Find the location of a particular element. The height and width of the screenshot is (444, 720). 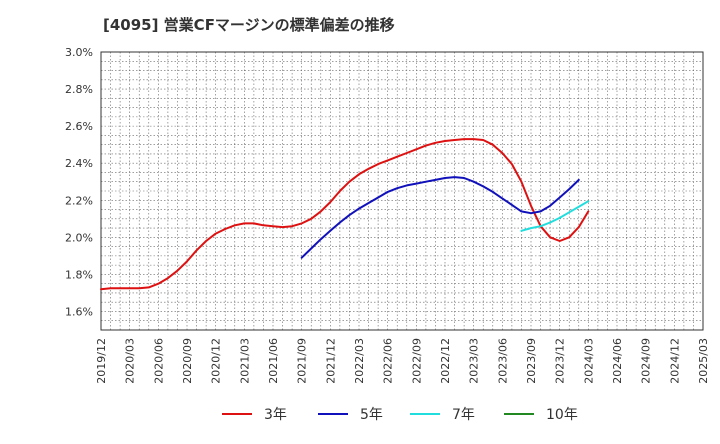

x-tick-label: 2021/09 is located at coordinates (302, 361).